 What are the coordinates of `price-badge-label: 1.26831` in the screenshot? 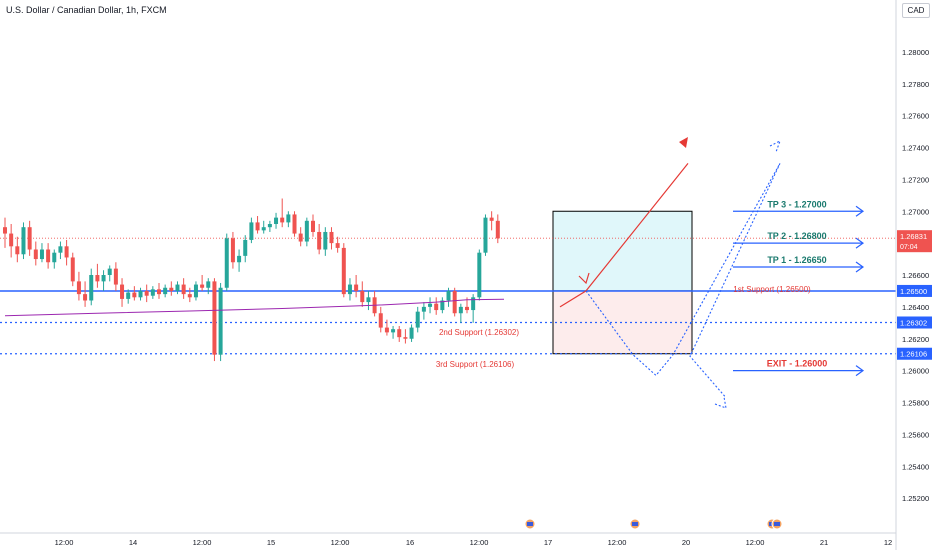 It's located at (913, 236).